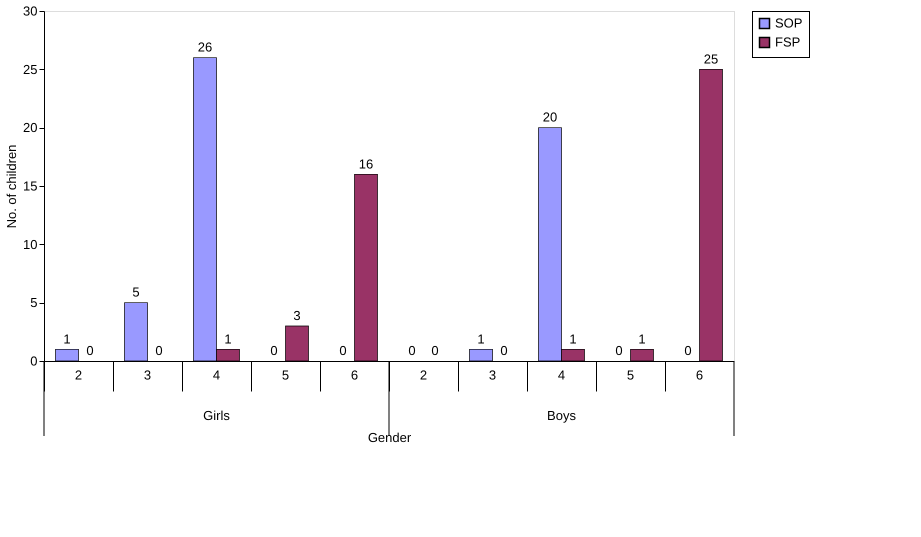 The image size is (921, 537). I want to click on text: Boys, so click(561, 415).